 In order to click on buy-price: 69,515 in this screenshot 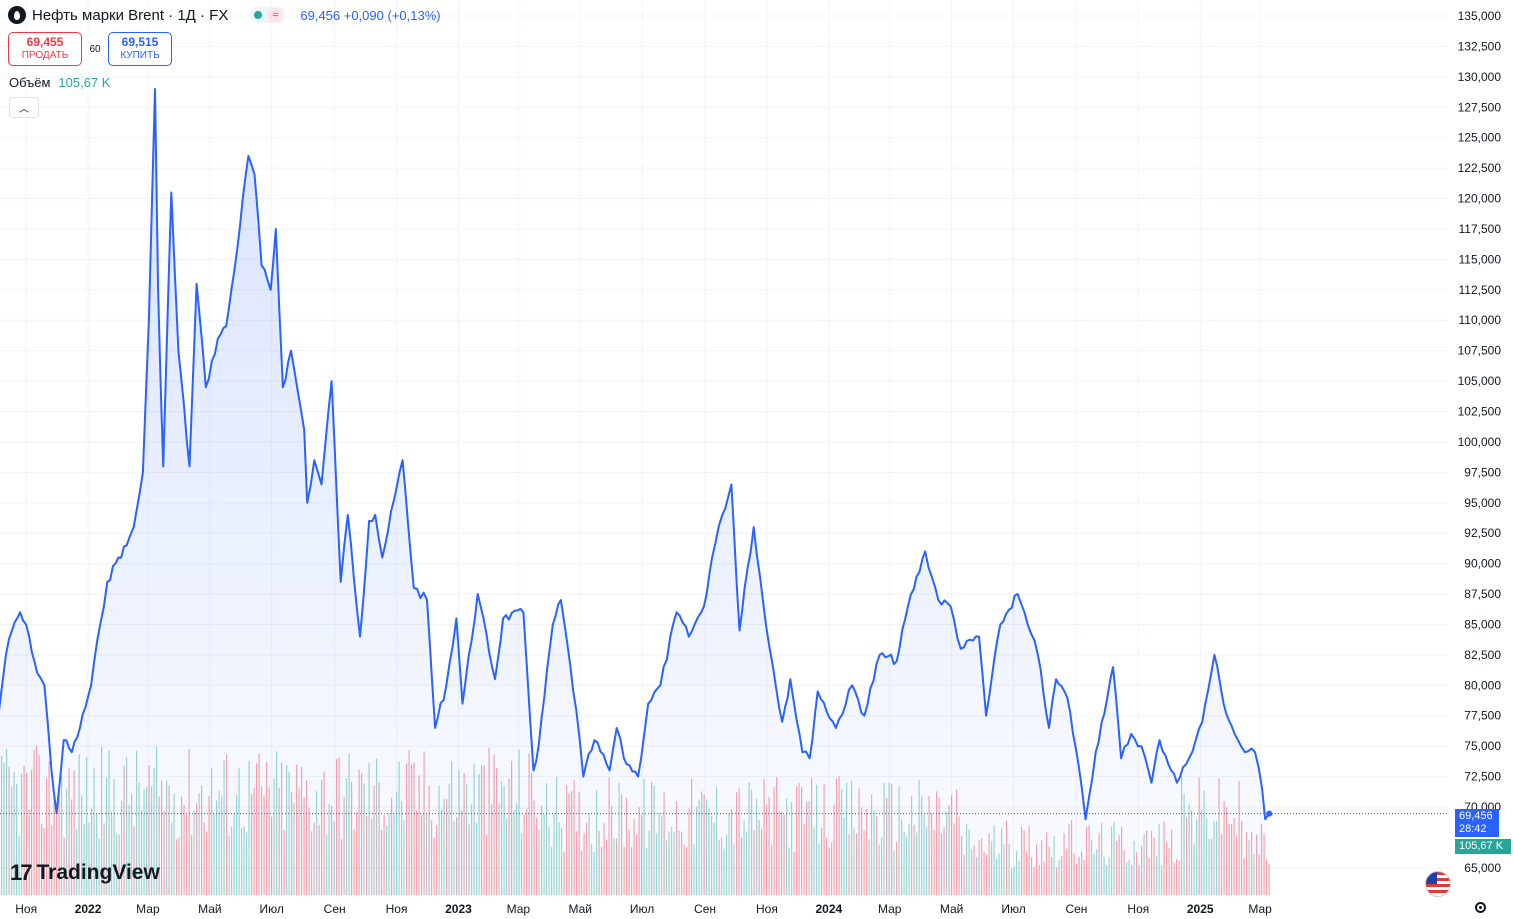, I will do `click(140, 42)`.